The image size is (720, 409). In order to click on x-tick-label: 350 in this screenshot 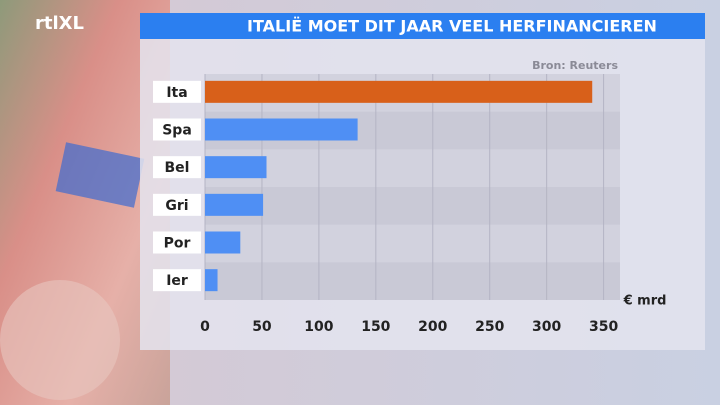, I will do `click(603, 327)`.